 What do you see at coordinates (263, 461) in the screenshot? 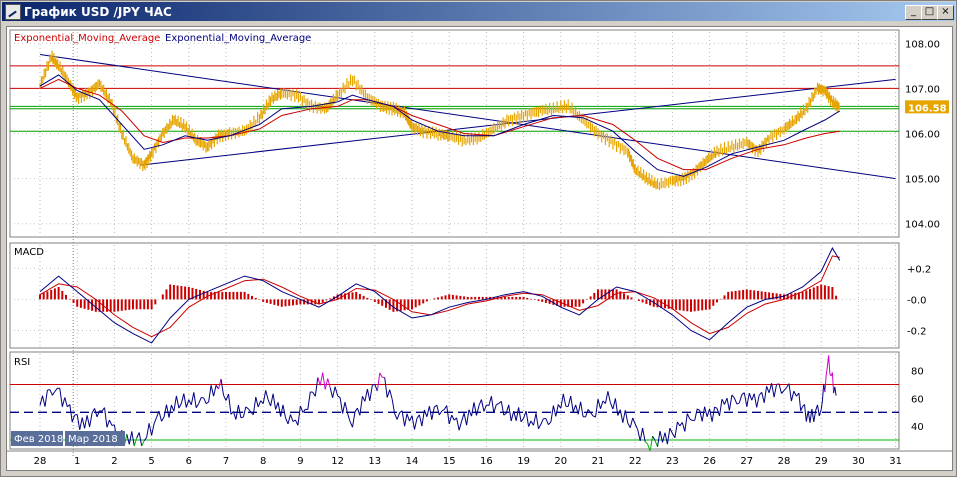
I see `x-tick-label: 8` at bounding box center [263, 461].